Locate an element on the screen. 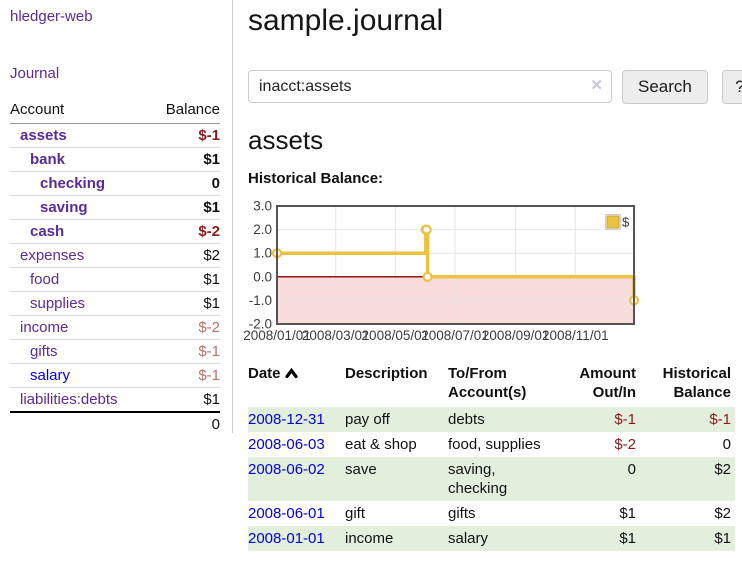 This screenshot has width=742, height=582. account-row: checking 0 is located at coordinates (115, 183).